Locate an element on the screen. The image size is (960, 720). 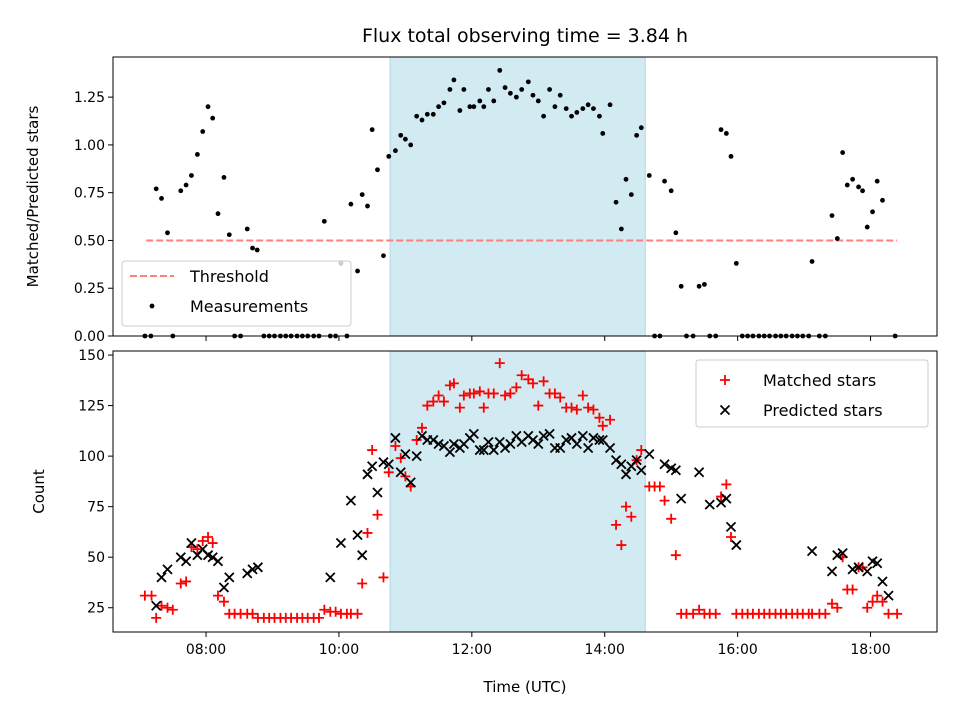
legend-predicted-label: Predicted stars is located at coordinates (823, 410).